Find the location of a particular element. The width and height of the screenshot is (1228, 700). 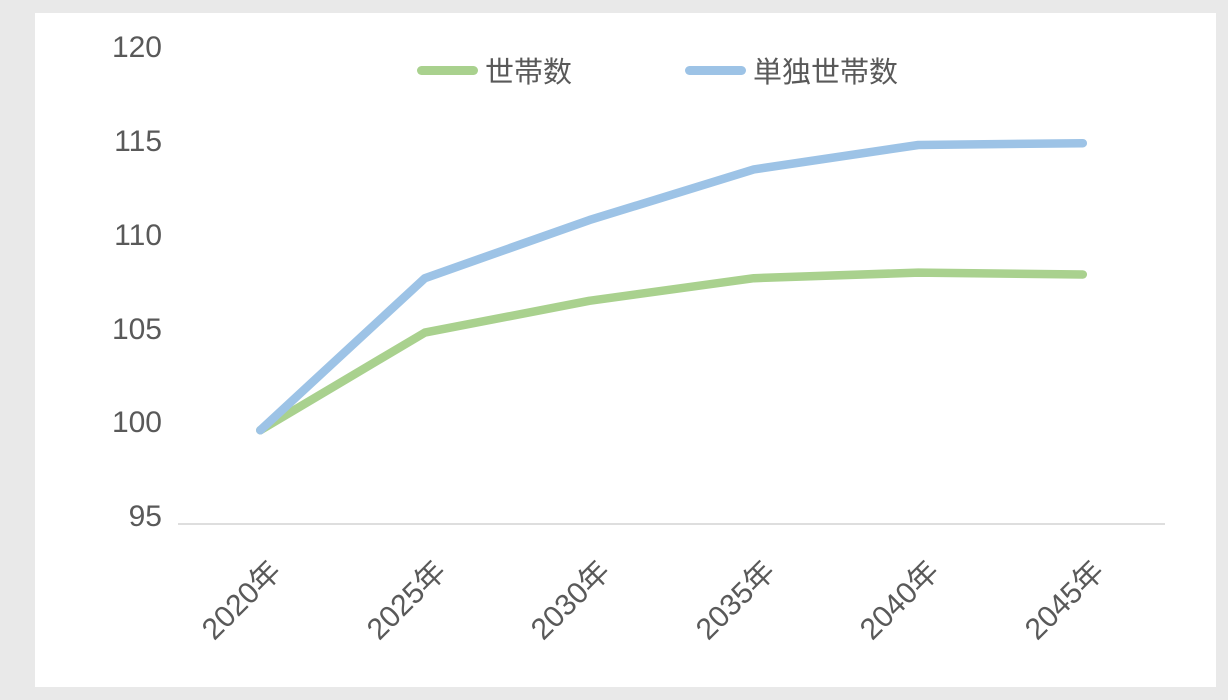

legend-label: 世帯数 is located at coordinates (529, 73).